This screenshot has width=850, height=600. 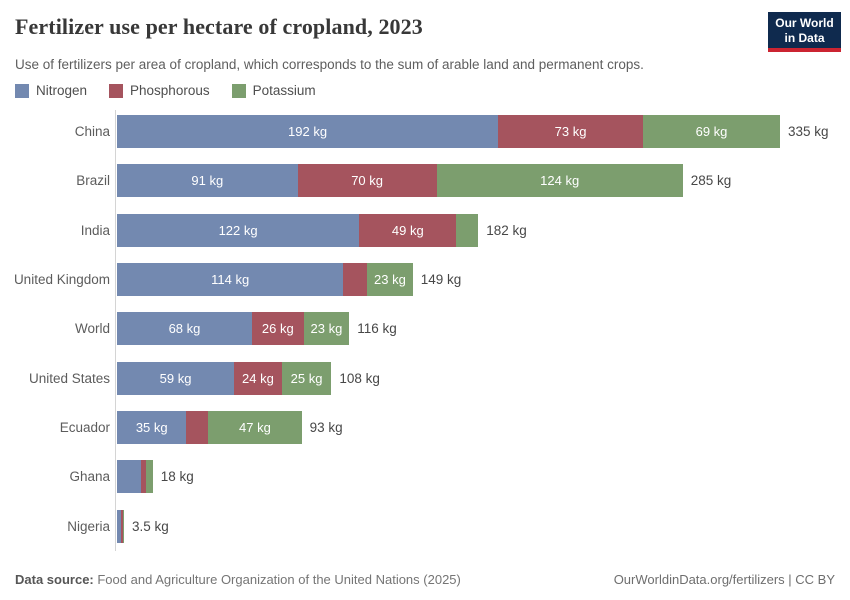 I want to click on segment-value-label: 124 kg, so click(x=560, y=181).